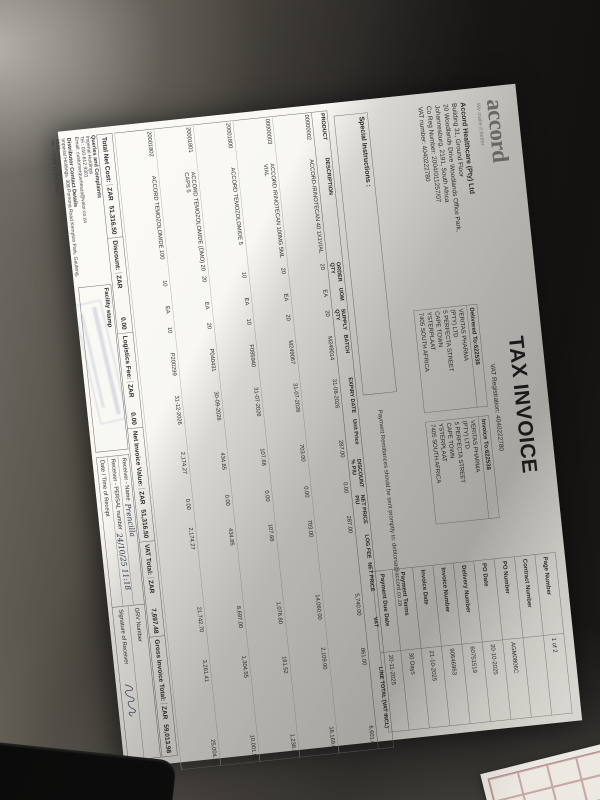 The height and width of the screenshot is (800, 600). I want to click on cell-line-total: 25,004.11, so click(196, 726).